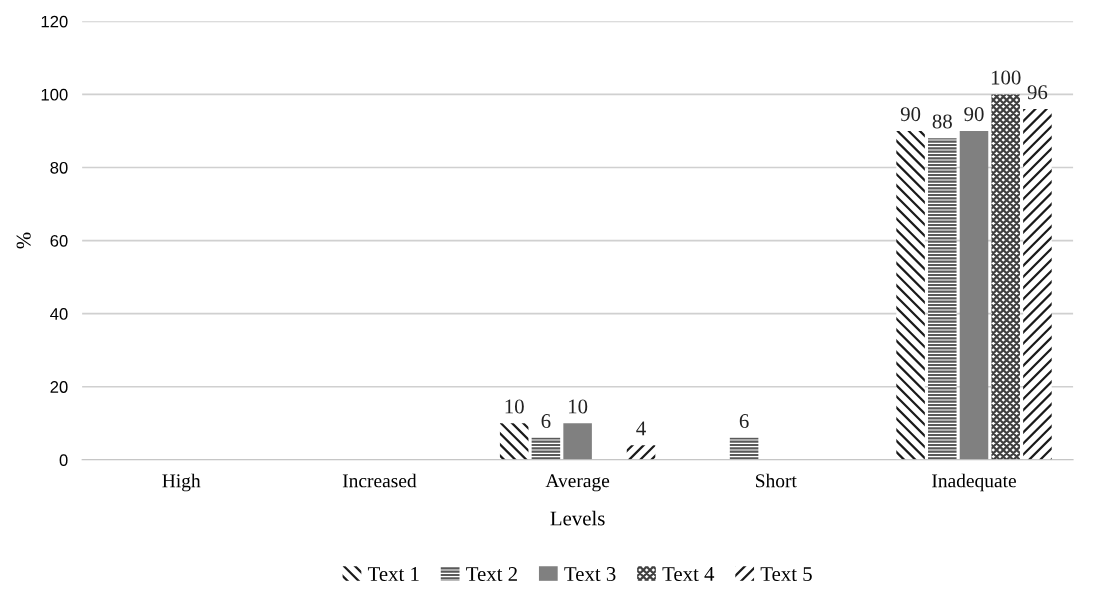 This screenshot has width=1095, height=609. What do you see at coordinates (59, 167) in the screenshot?
I see `y-tick-label: 80` at bounding box center [59, 167].